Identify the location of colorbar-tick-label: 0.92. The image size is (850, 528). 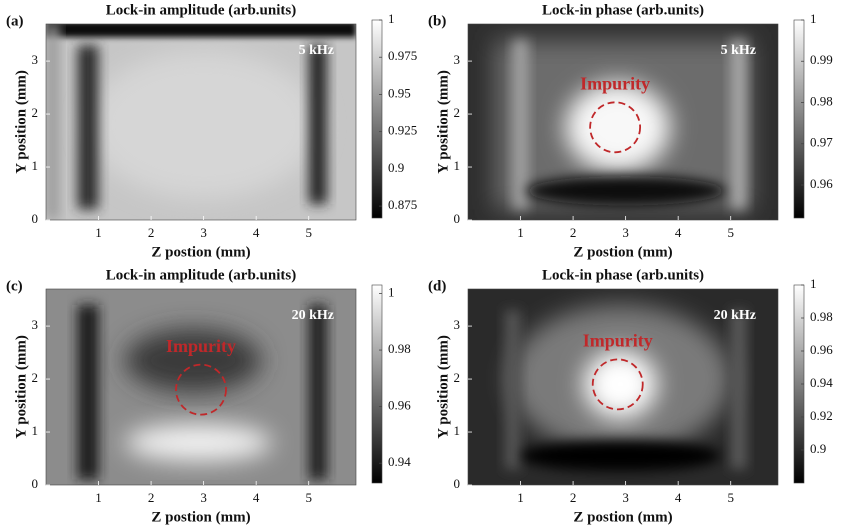
(821, 415).